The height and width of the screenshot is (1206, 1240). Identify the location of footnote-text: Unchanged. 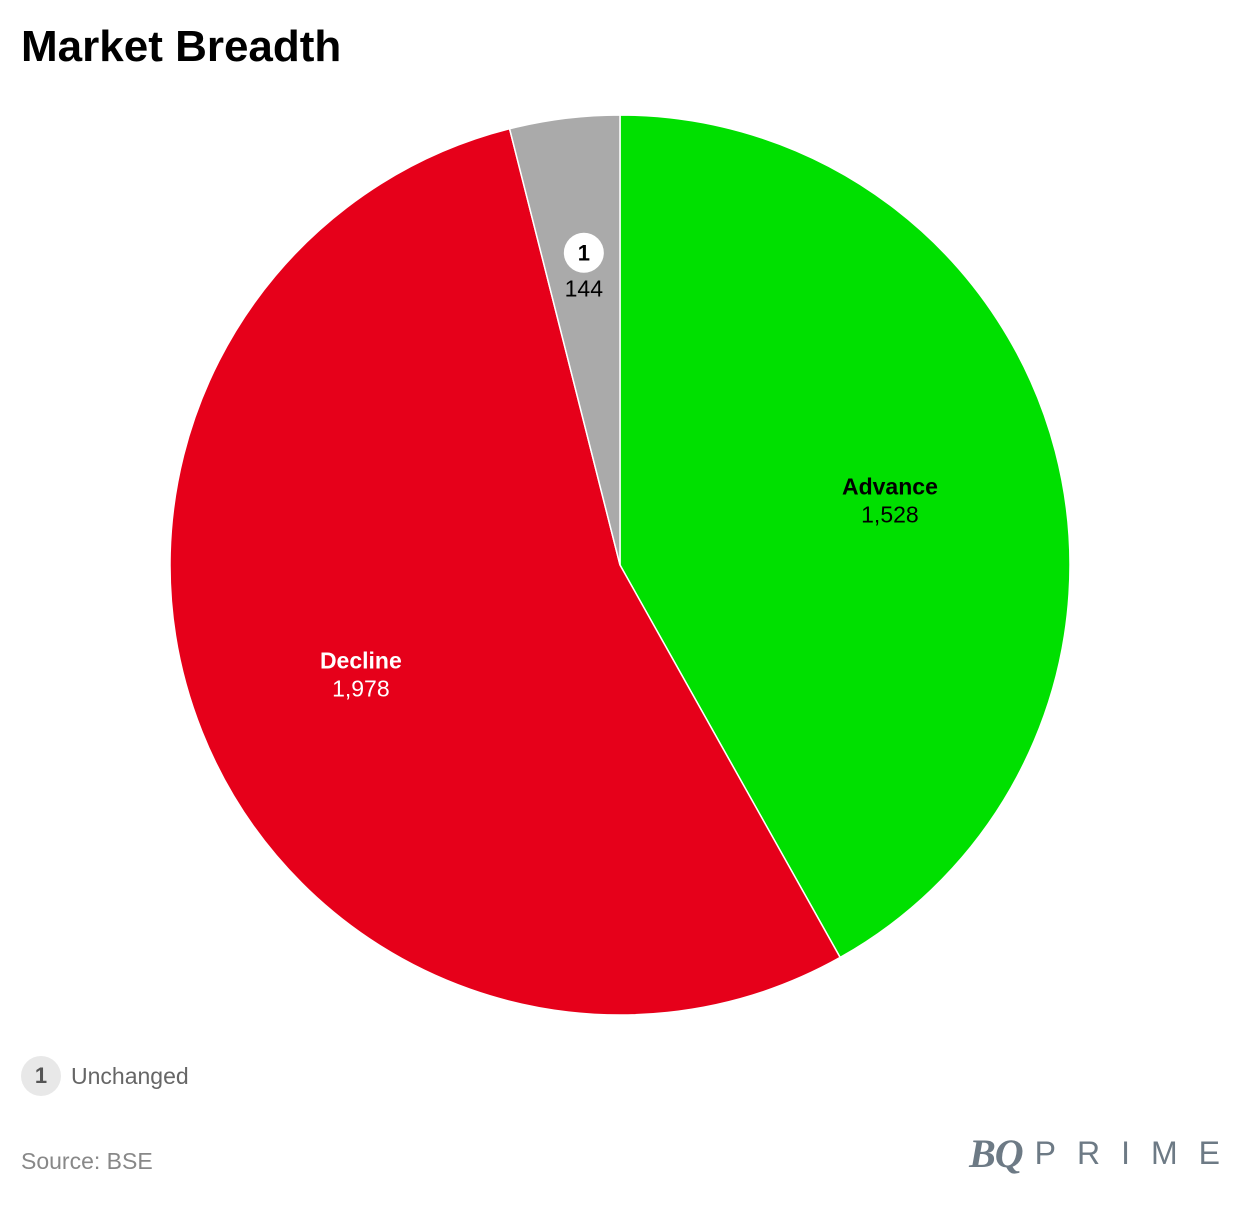
(130, 1075).